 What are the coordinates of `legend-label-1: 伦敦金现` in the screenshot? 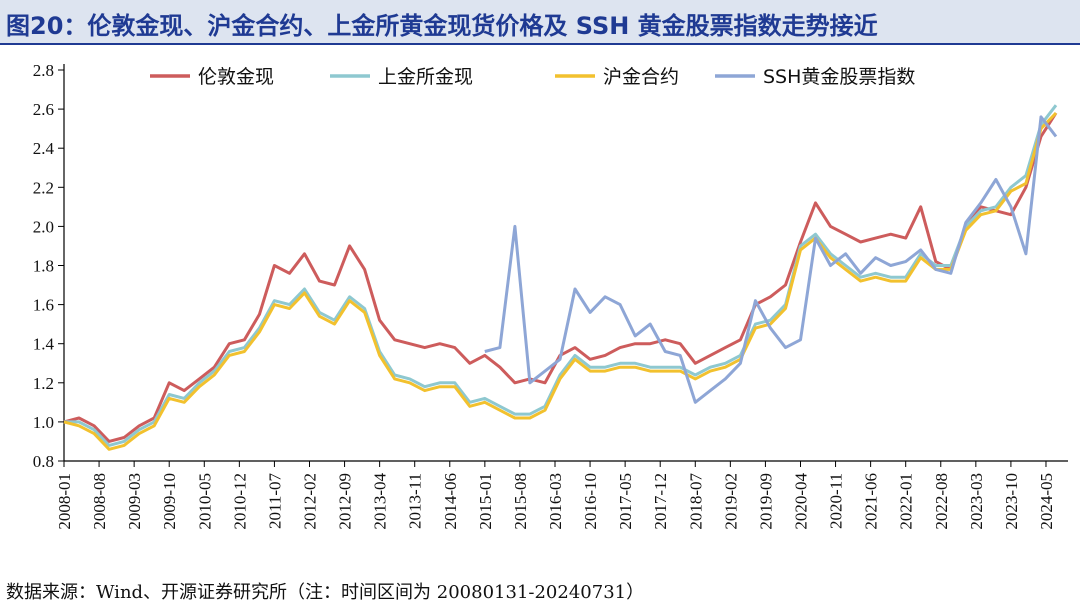 It's located at (236, 77).